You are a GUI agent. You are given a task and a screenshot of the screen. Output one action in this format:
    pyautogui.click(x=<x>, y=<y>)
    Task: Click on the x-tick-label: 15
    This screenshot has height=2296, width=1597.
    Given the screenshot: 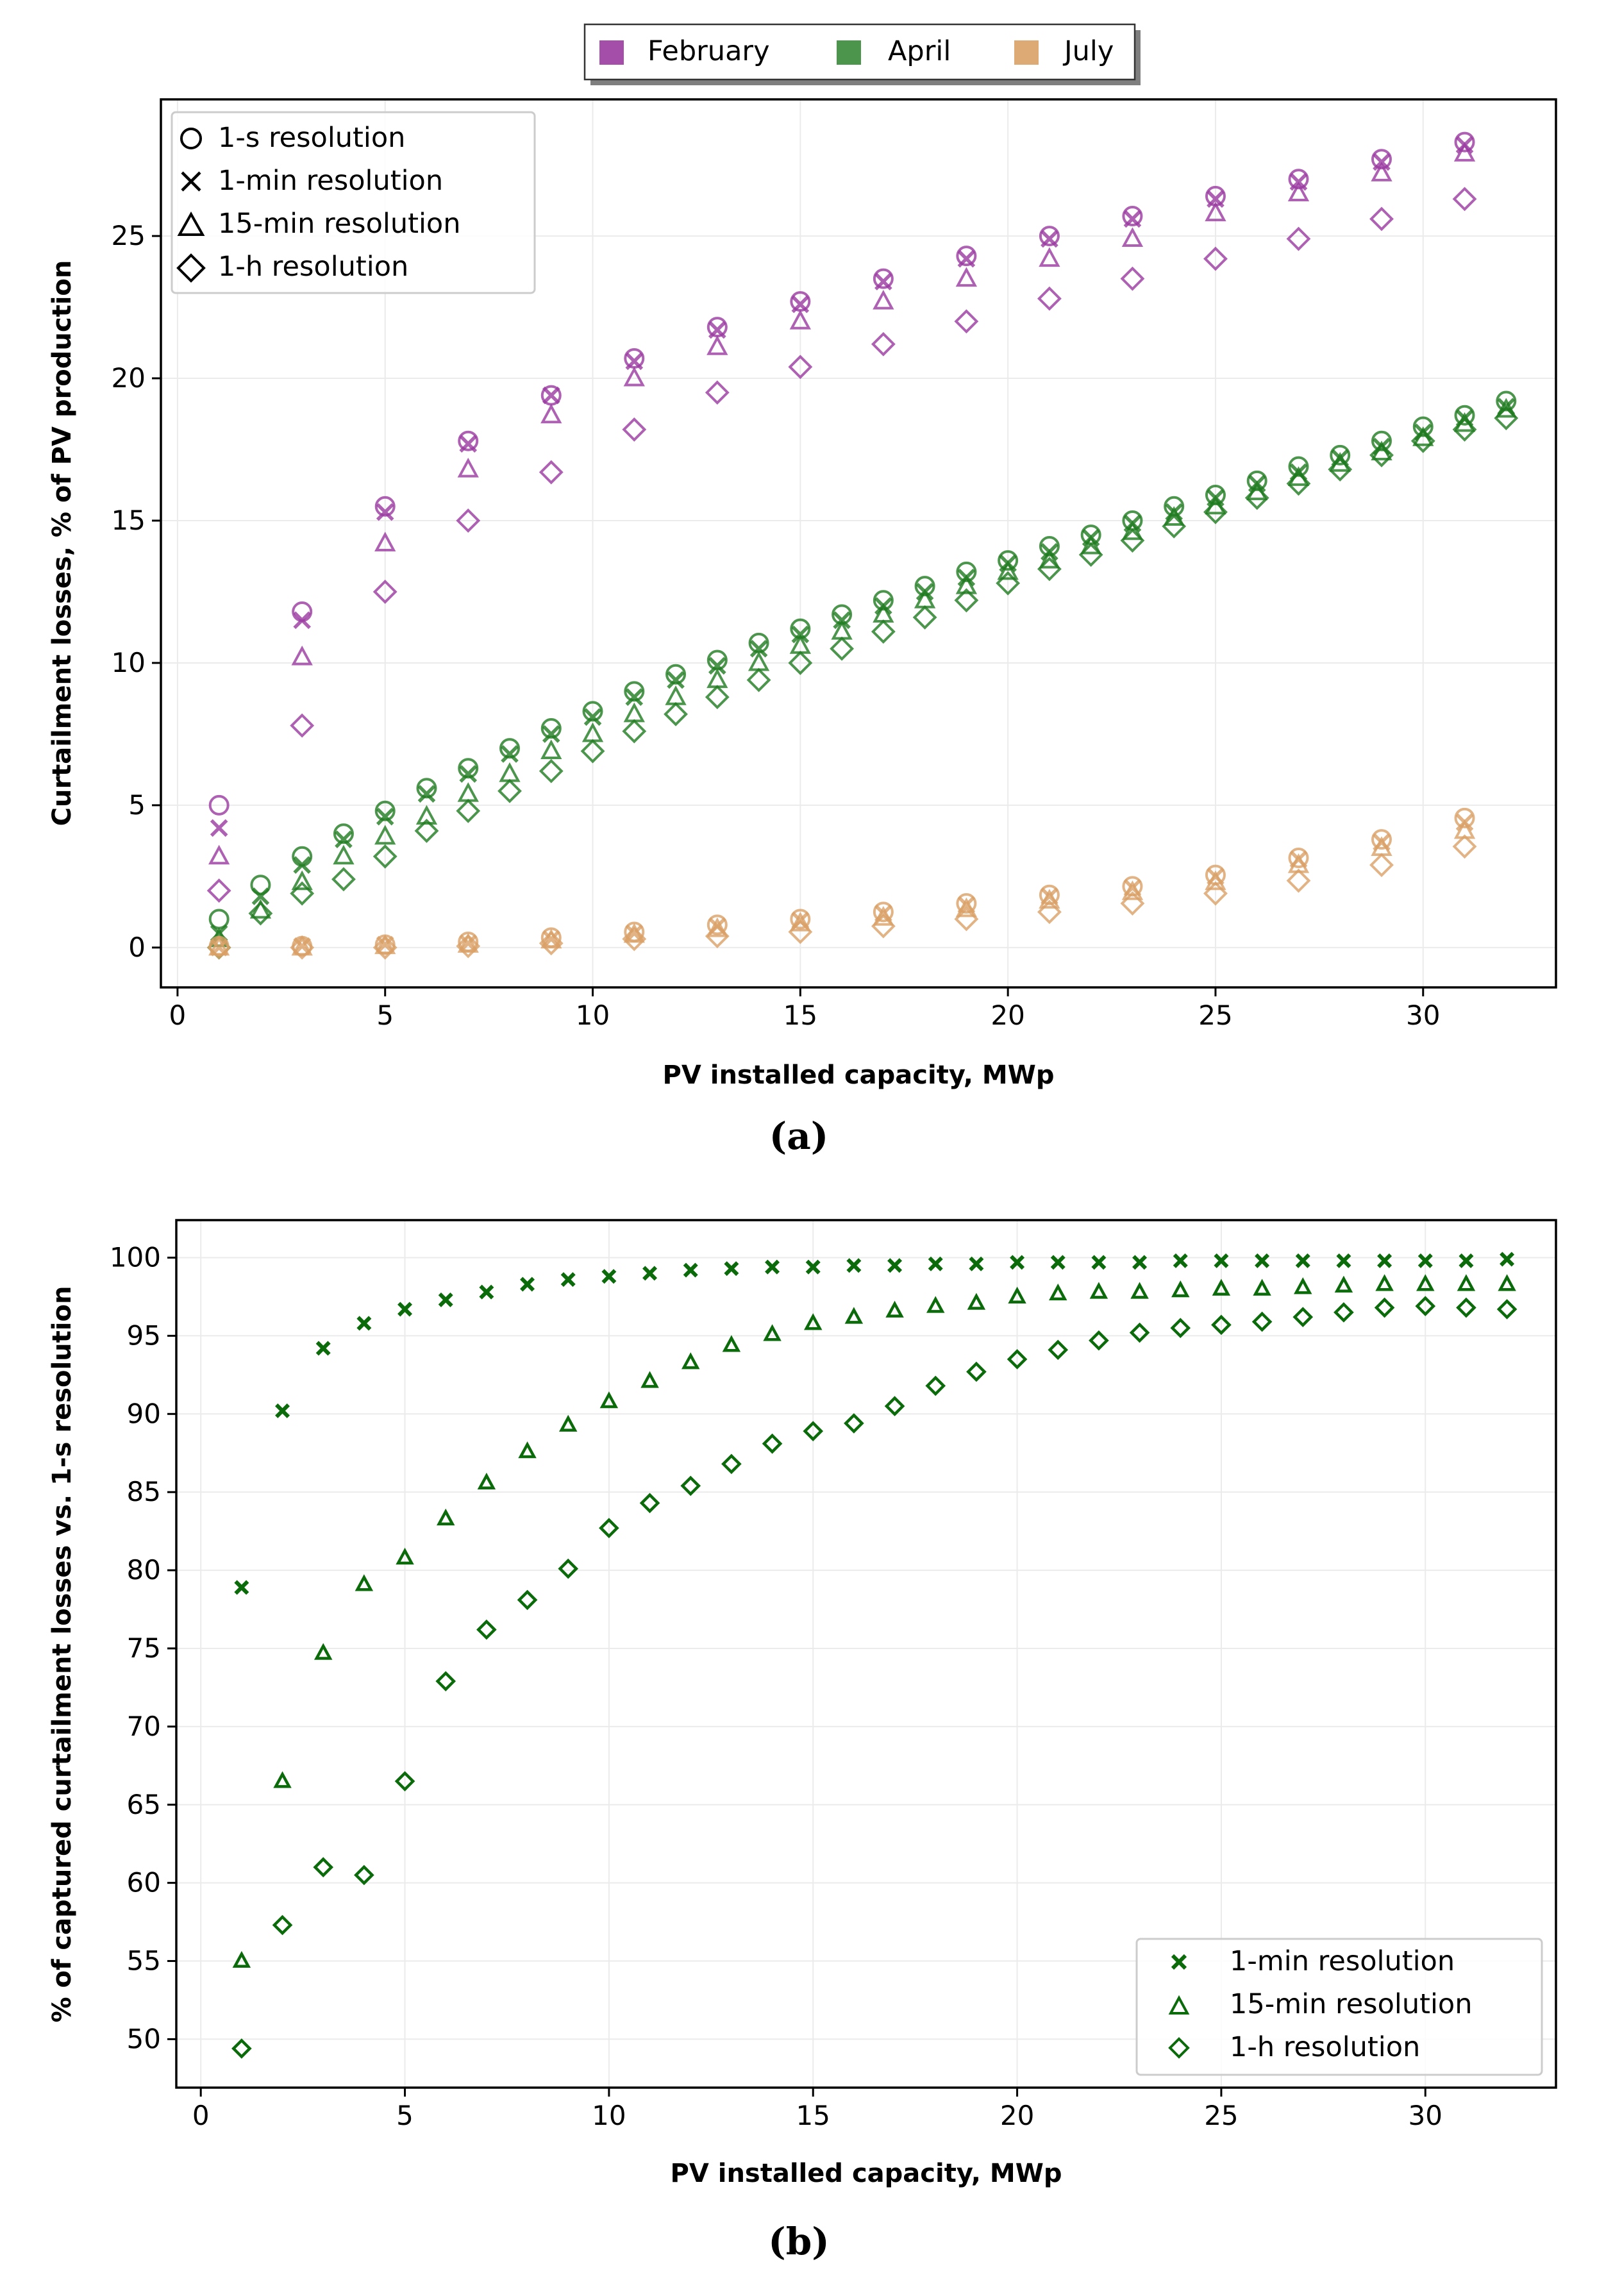 What is the action you would take?
    pyautogui.click(x=813, y=2115)
    